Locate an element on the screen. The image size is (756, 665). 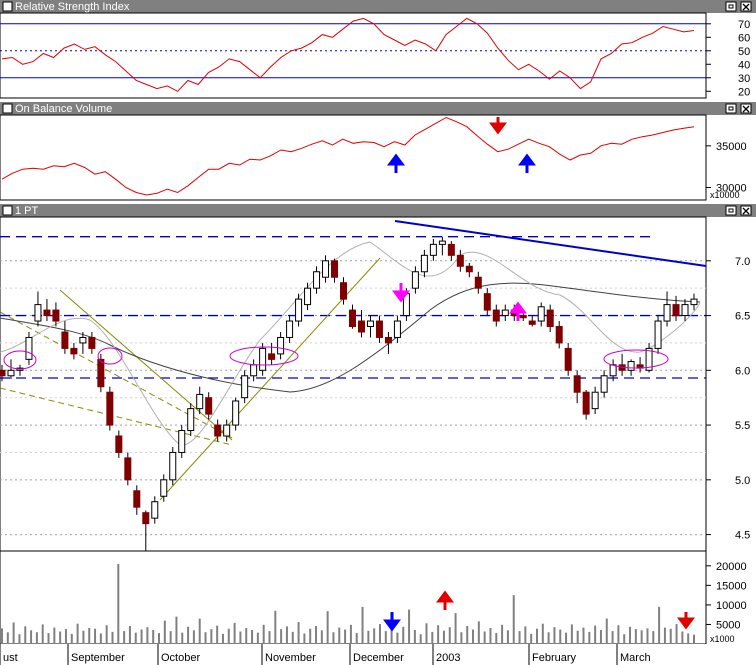
obv-title: On Balance Volume is located at coordinates (63, 109).